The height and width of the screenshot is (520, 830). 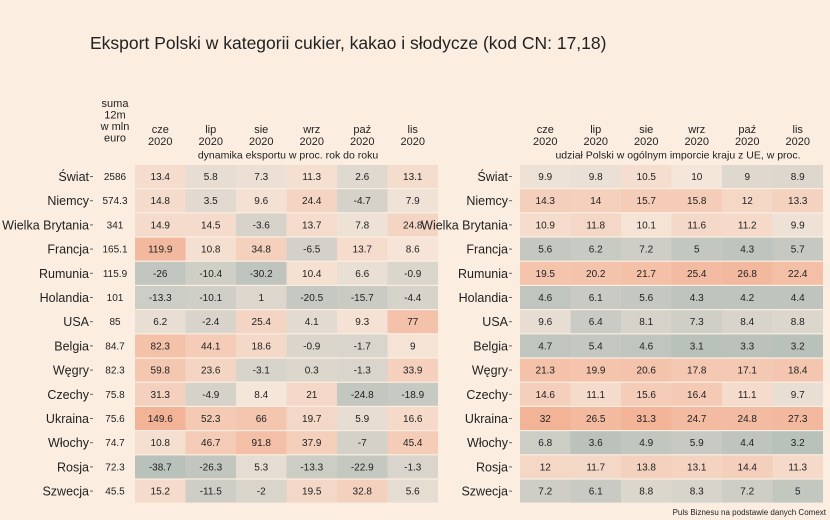 I want to click on cell-value-label: 9, so click(x=747, y=177).